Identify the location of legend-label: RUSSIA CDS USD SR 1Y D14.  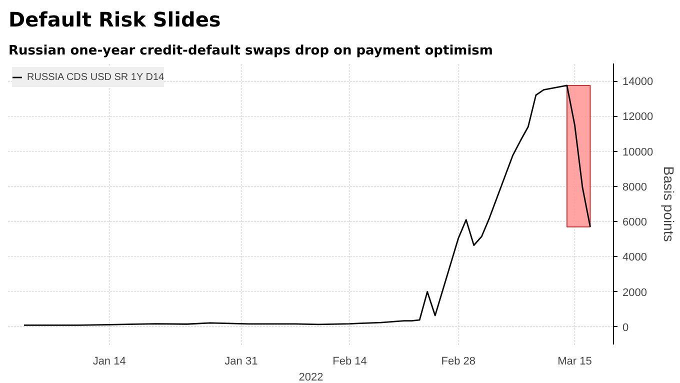
(95, 77).